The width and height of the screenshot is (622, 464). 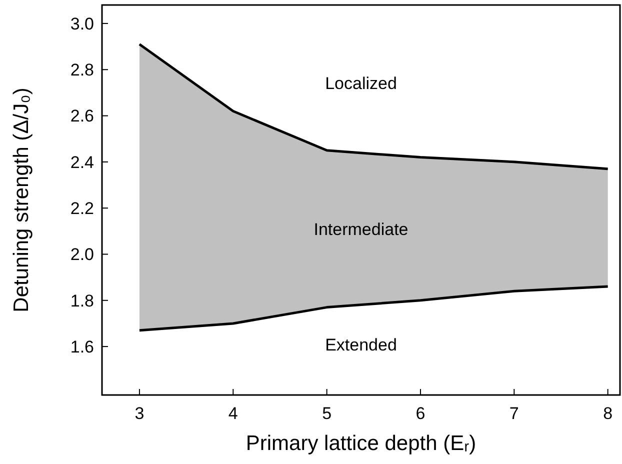 What do you see at coordinates (361, 344) in the screenshot?
I see `annotation: Extended` at bounding box center [361, 344].